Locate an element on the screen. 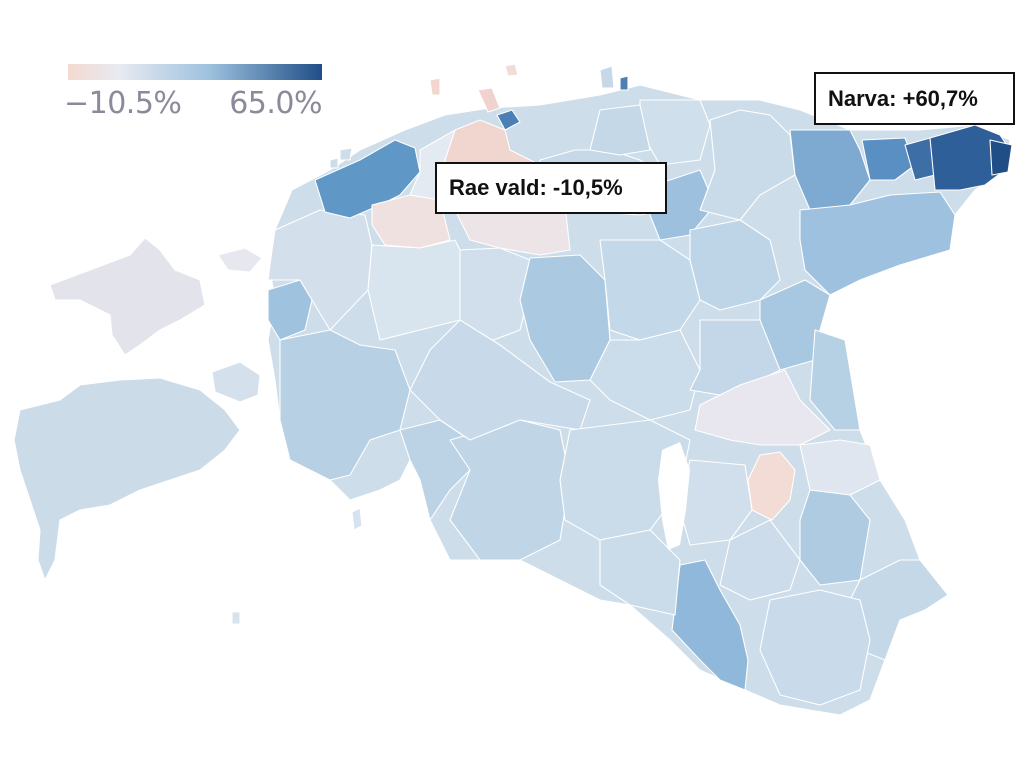 This screenshot has width=1024, height=763. region-kastre is located at coordinates (835, 537).